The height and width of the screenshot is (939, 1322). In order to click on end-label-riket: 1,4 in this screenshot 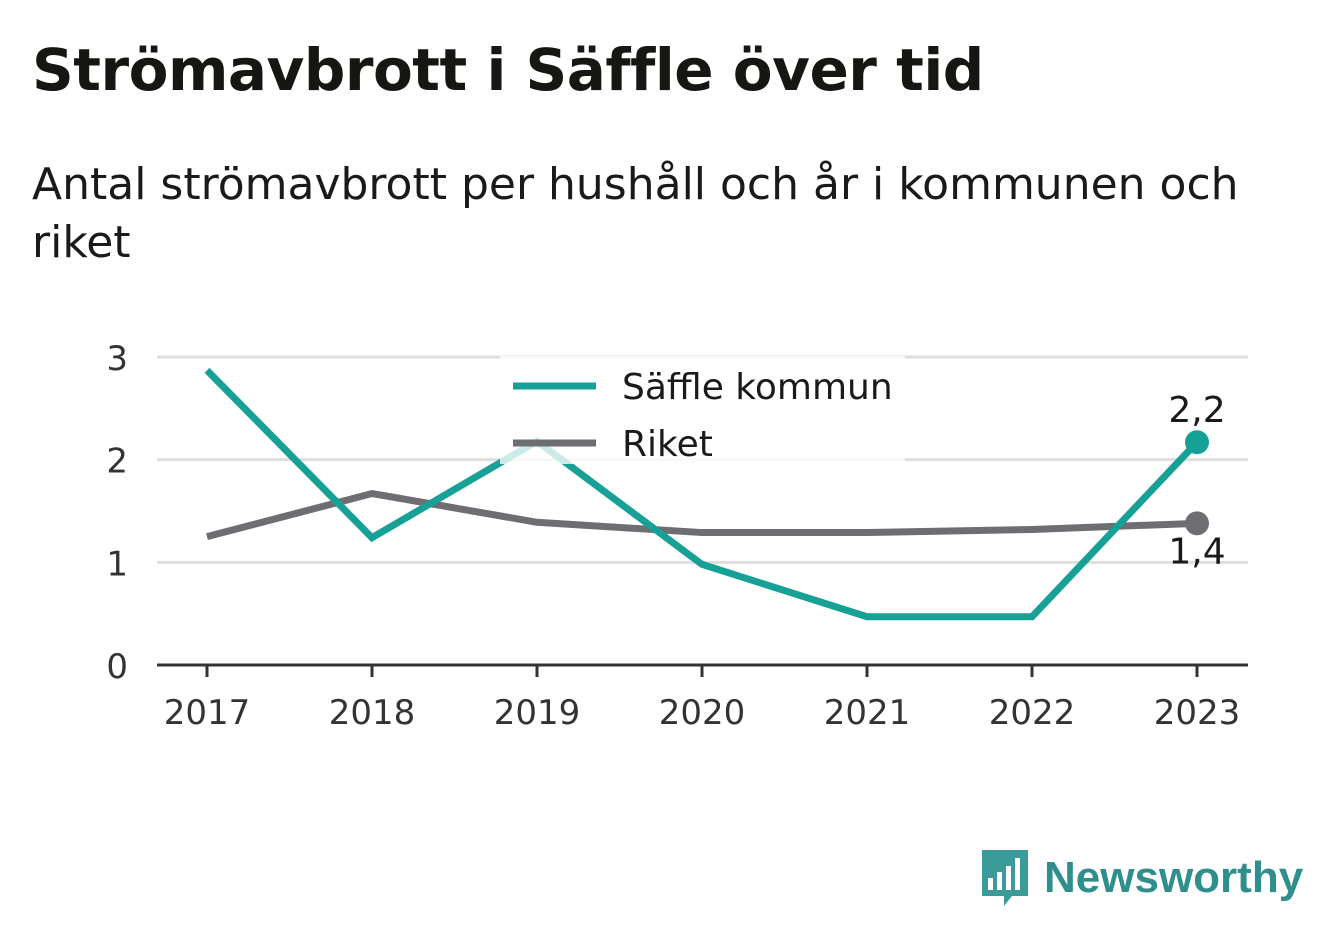, I will do `click(1196, 551)`.